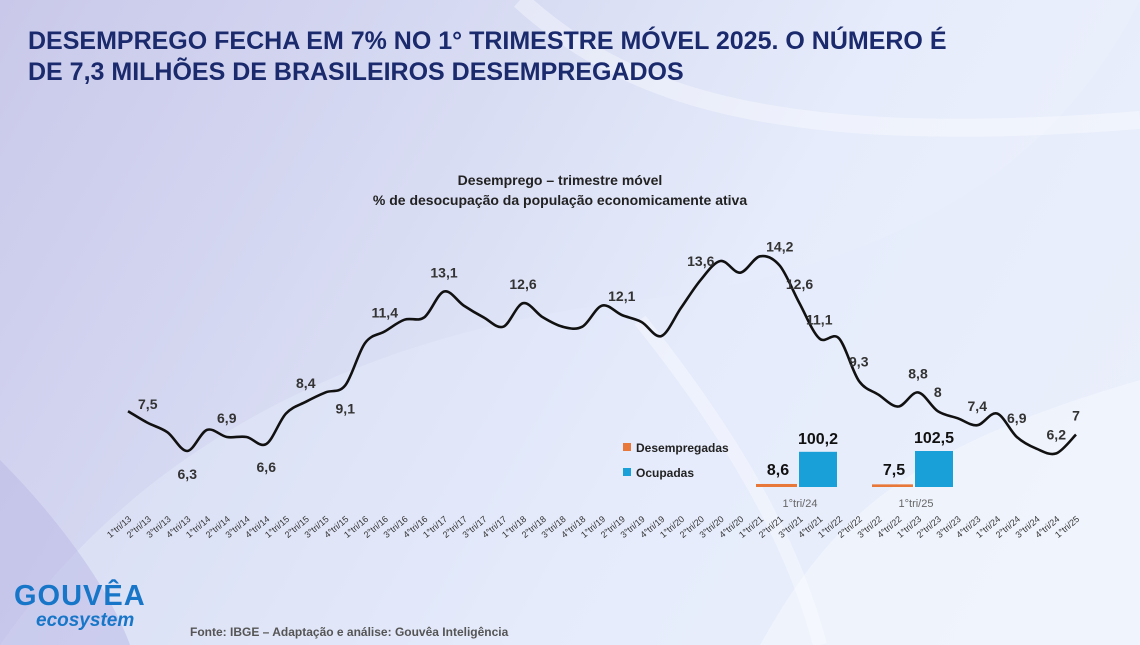 The image size is (1140, 645). What do you see at coordinates (627, 447) in the screenshot?
I see `legend-swatch-desempregadas` at bounding box center [627, 447].